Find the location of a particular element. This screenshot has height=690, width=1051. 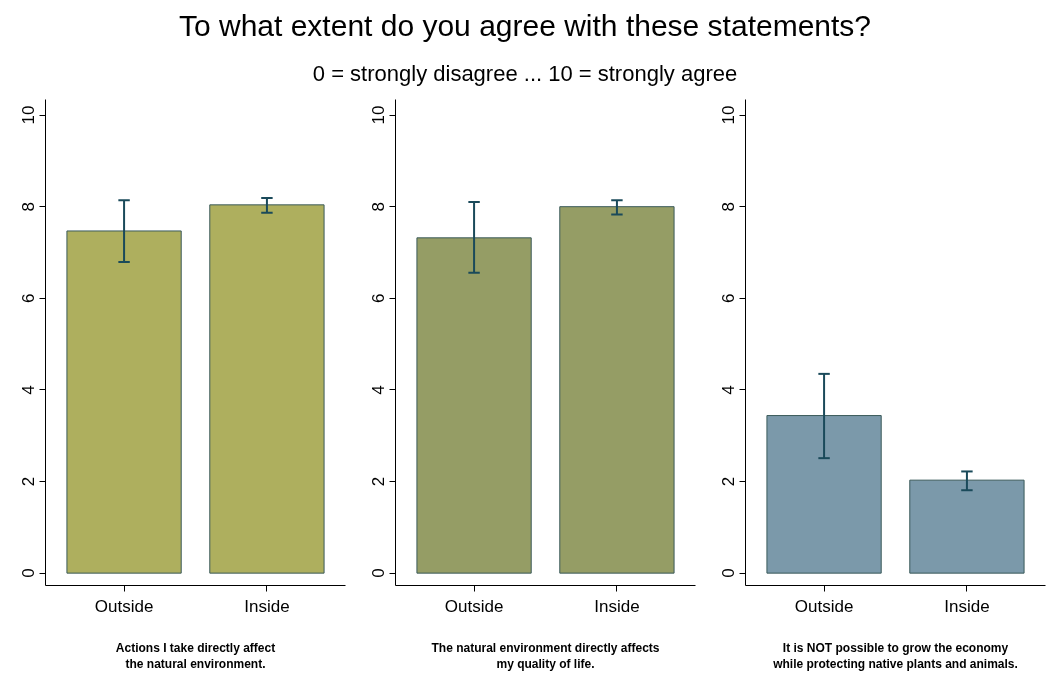

chart-title: To what extent do you agree with these statements? is located at coordinates (525, 26).